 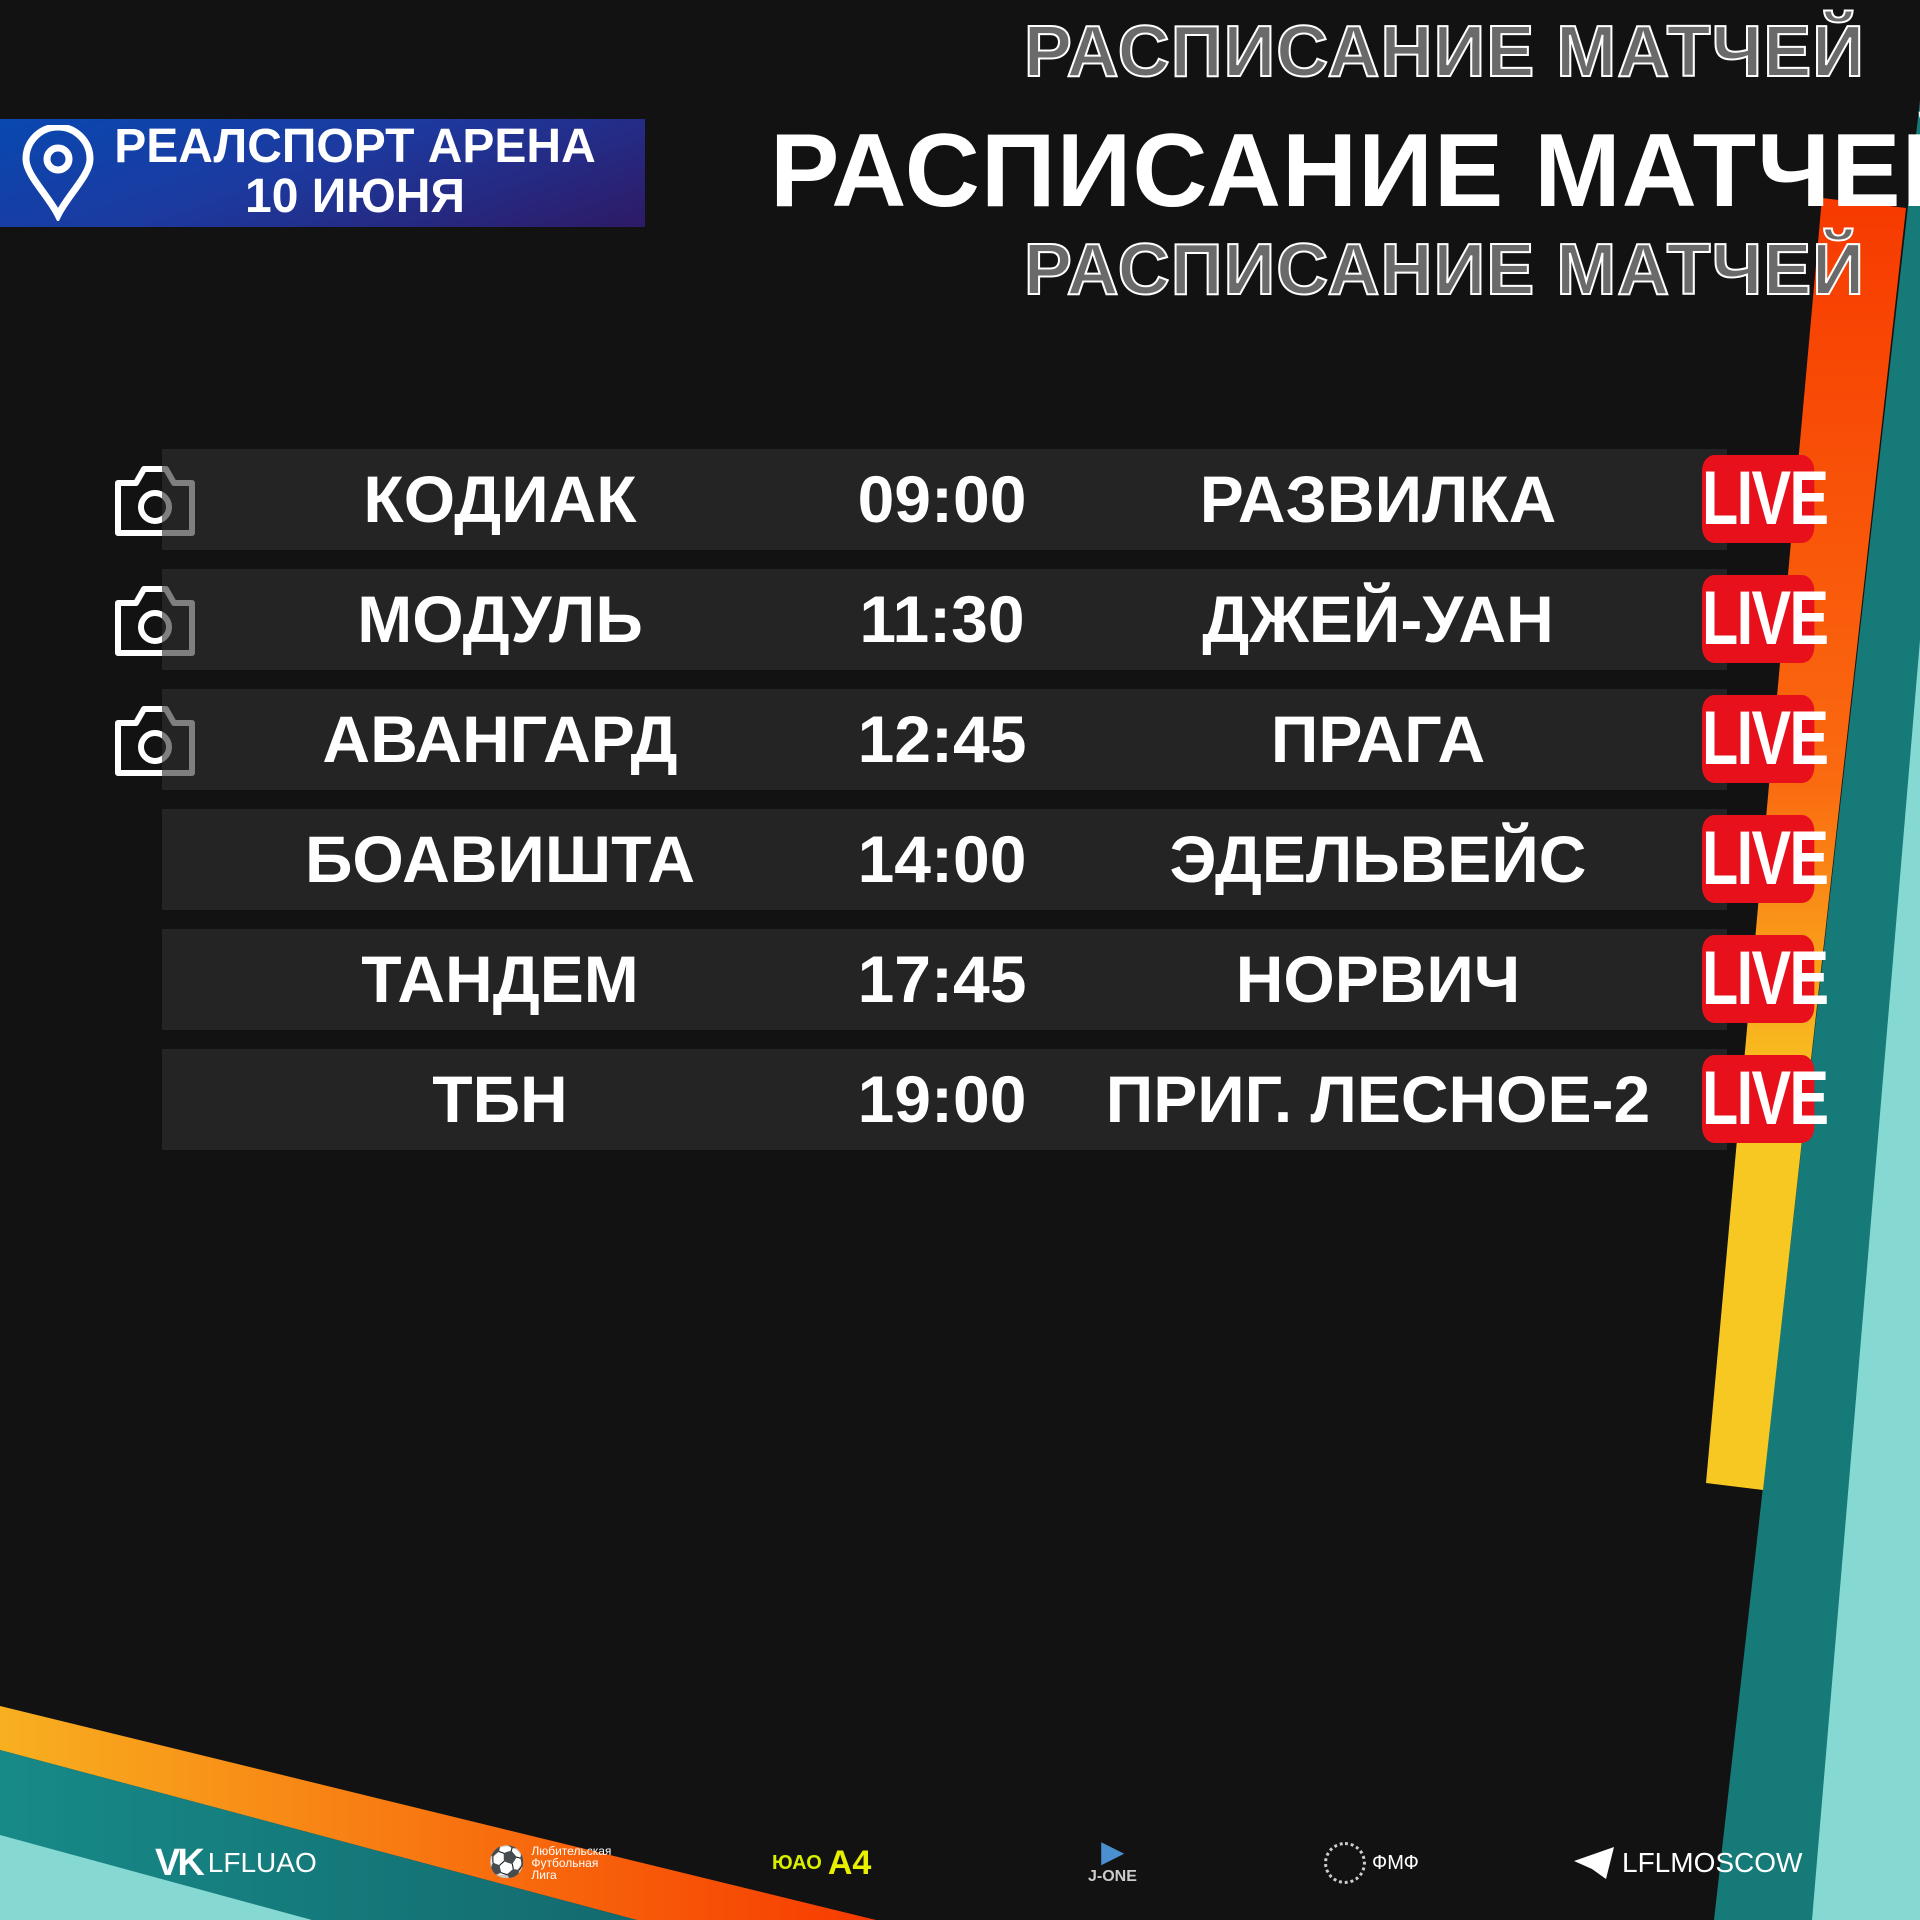 I want to click on vk-link: VK LFLUAO, so click(x=236, y=1862).